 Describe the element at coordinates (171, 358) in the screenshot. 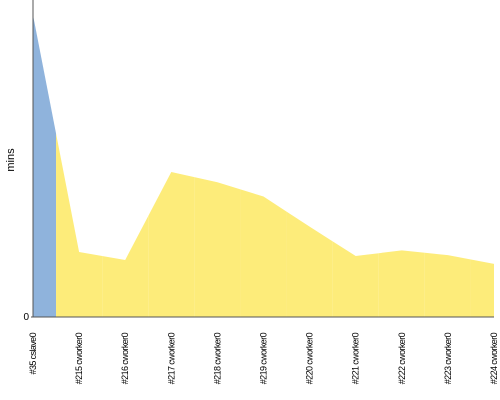

I see `x-tick-label: #217 cworker0` at that location.